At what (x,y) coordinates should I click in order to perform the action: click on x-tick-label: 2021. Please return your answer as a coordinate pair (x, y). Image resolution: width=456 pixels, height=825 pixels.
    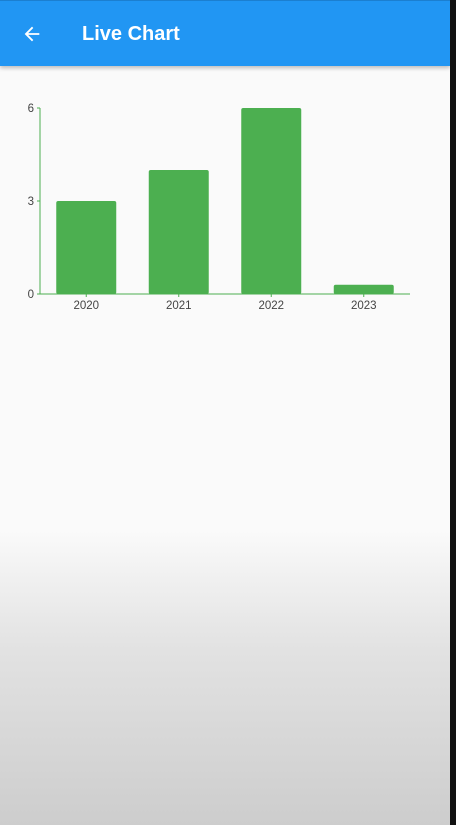
    Looking at the image, I should click on (179, 306).